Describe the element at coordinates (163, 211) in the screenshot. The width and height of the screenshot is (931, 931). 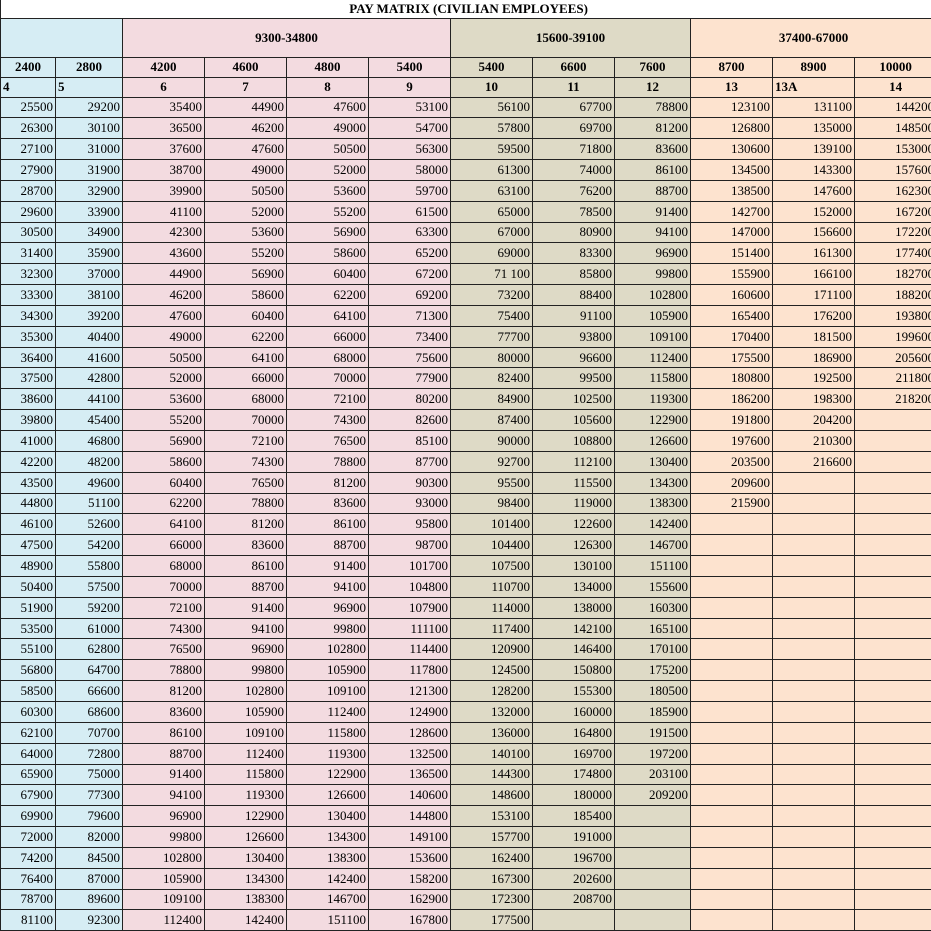
I see `pay-cell: 41100` at that location.